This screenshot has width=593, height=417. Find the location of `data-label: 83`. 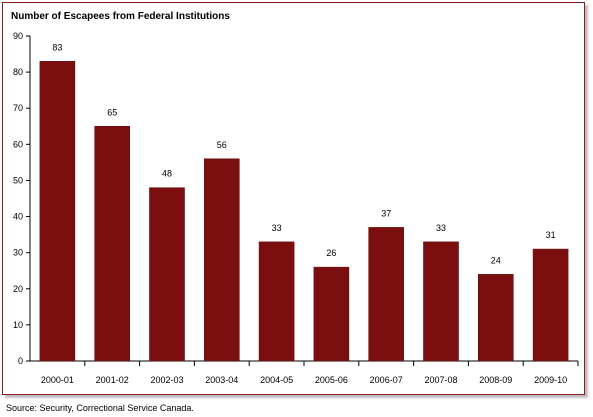

data-label: 83 is located at coordinates (57, 47).